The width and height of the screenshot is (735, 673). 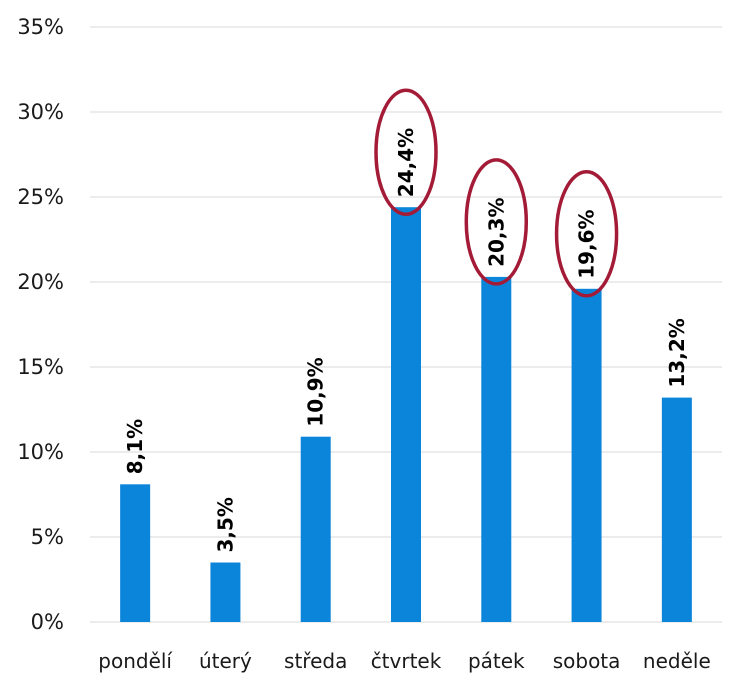 What do you see at coordinates (40, 324) in the screenshot?
I see `y-axis-tick-labels: 0% 5% 10% 15% 20% 25% 30% 35%` at bounding box center [40, 324].